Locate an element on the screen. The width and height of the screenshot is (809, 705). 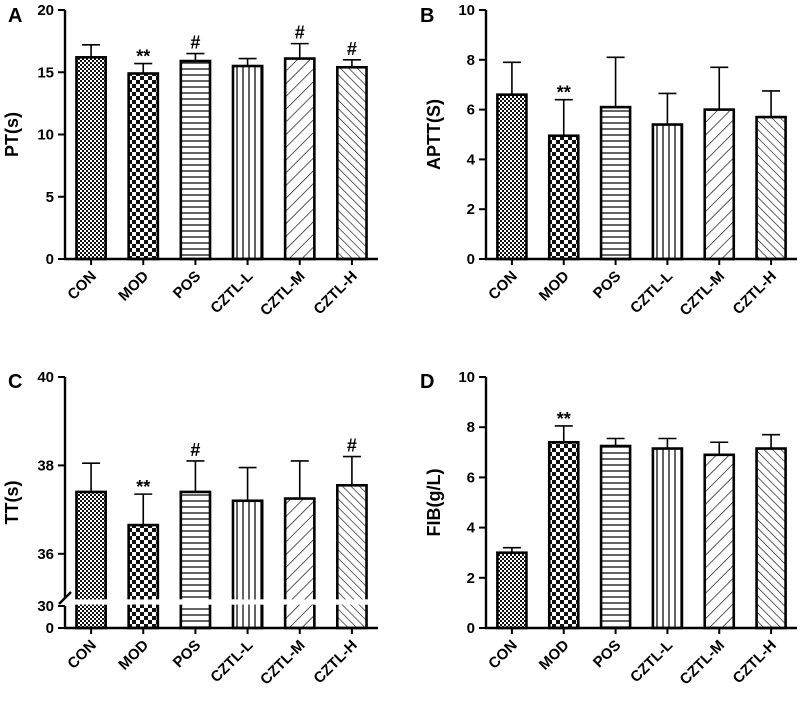
y-tick-label: 20 is located at coordinates (45, 10).